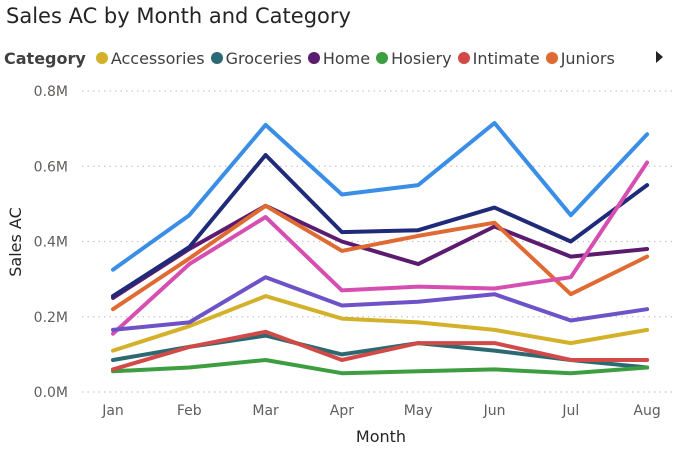 This screenshot has height=451, width=695. What do you see at coordinates (381, 411) in the screenshot?
I see `x-axis-ticks: Jan Feb Mar Apr May Jun Jul Aug` at bounding box center [381, 411].